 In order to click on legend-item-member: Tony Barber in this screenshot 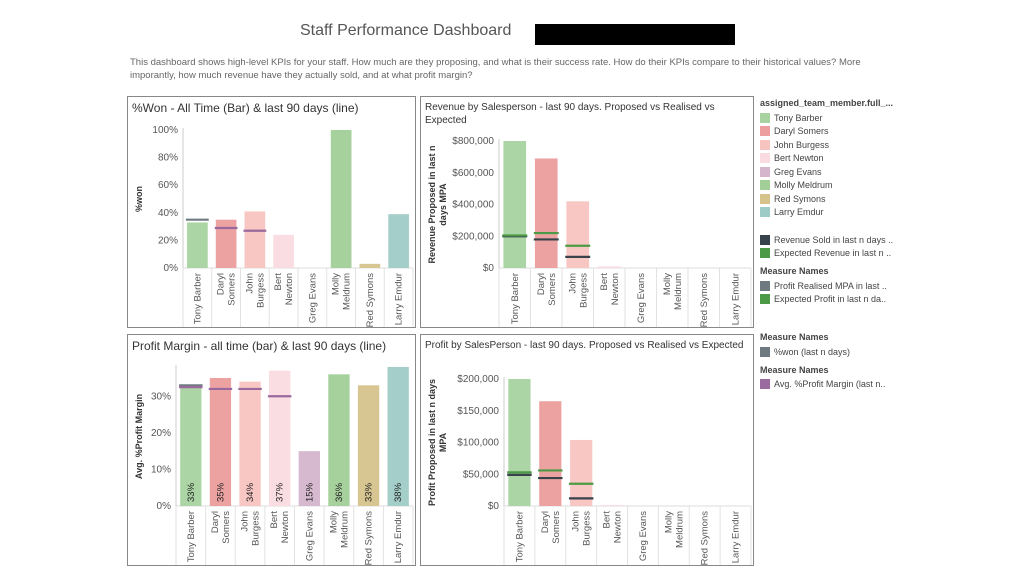, I will do `click(835, 118)`.